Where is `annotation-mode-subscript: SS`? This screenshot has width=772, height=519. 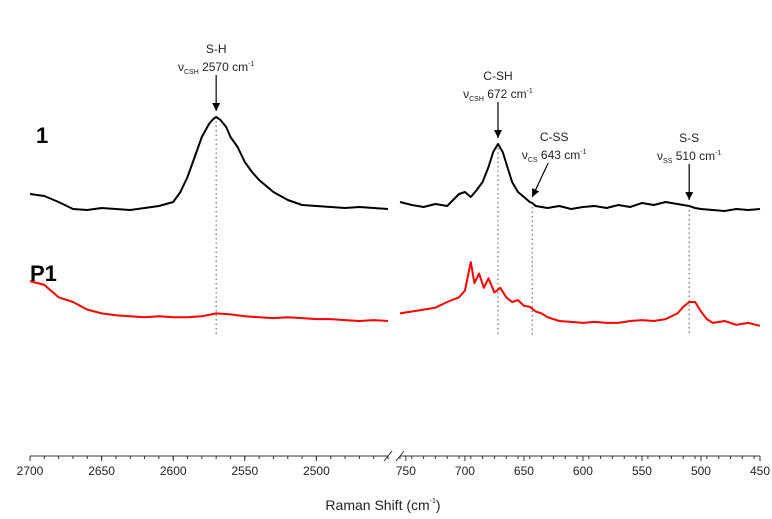 annotation-mode-subscript: SS is located at coordinates (668, 161).